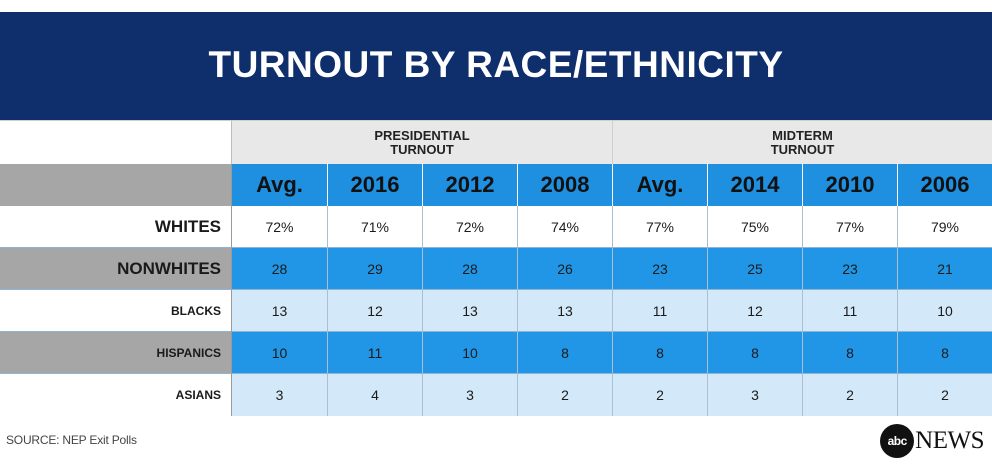  Describe the element at coordinates (945, 185) in the screenshot. I see `column-header: 2006` at that location.